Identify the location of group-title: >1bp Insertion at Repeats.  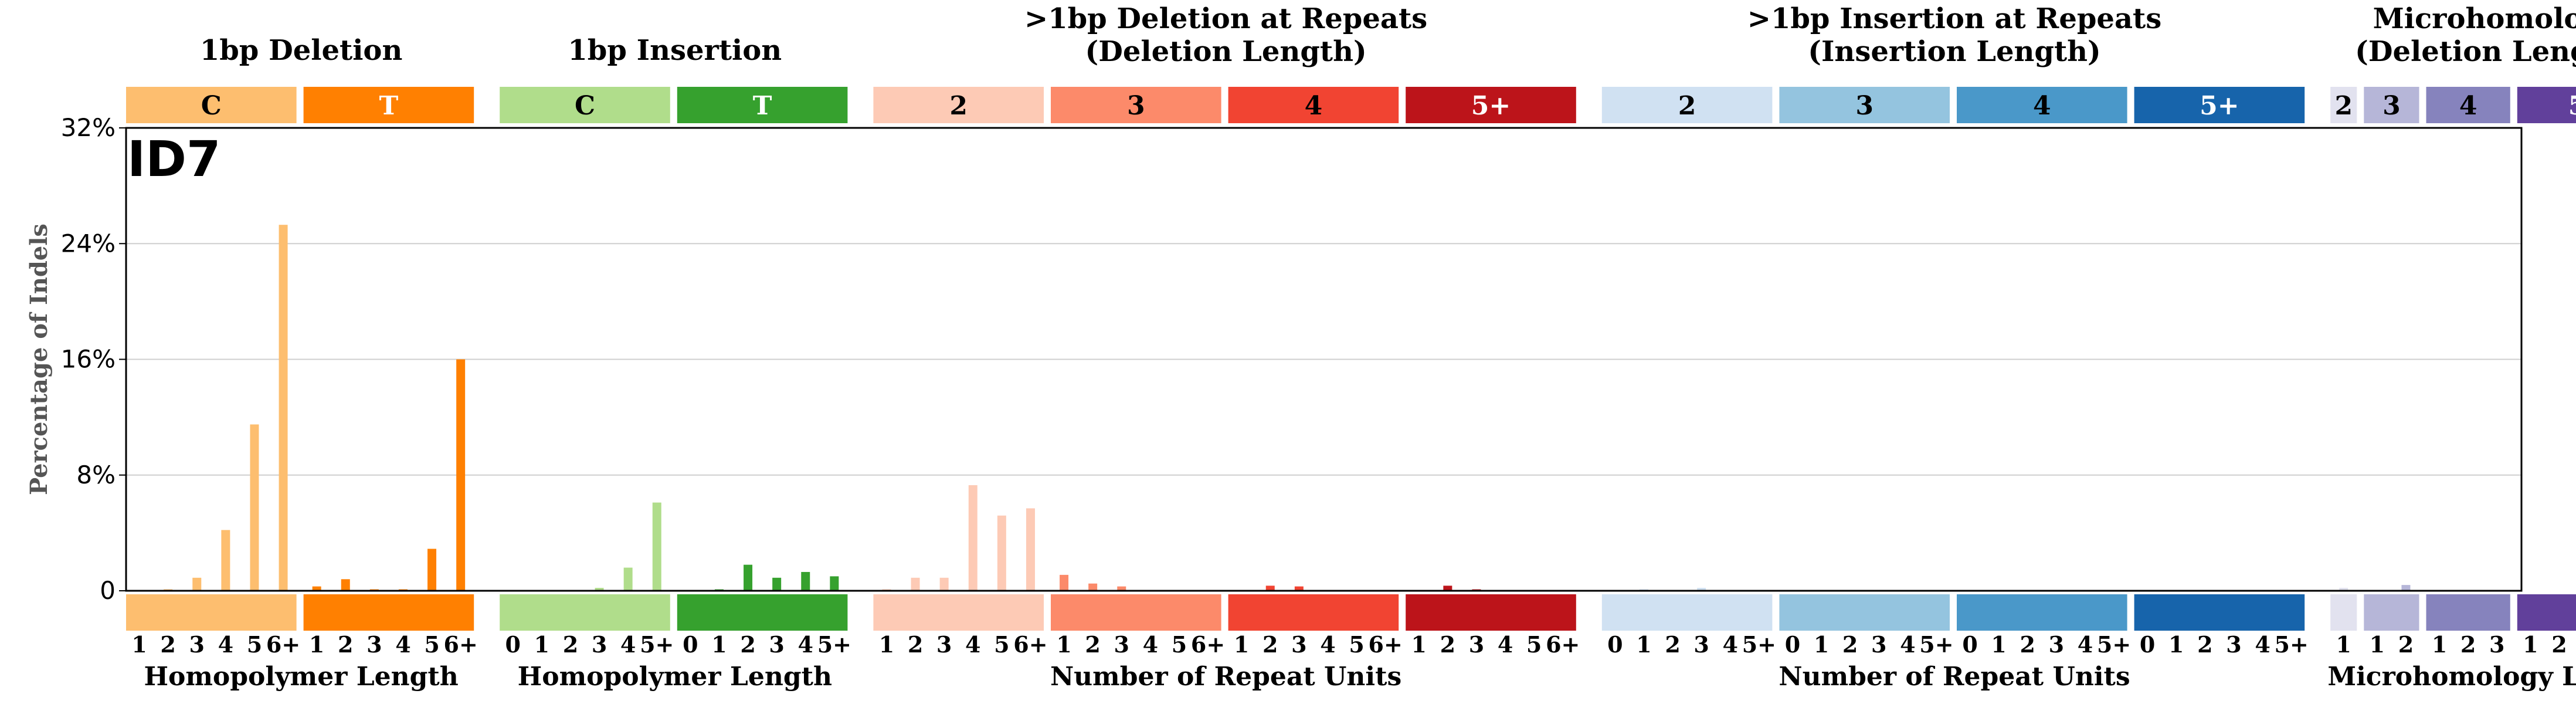
(1954, 18).